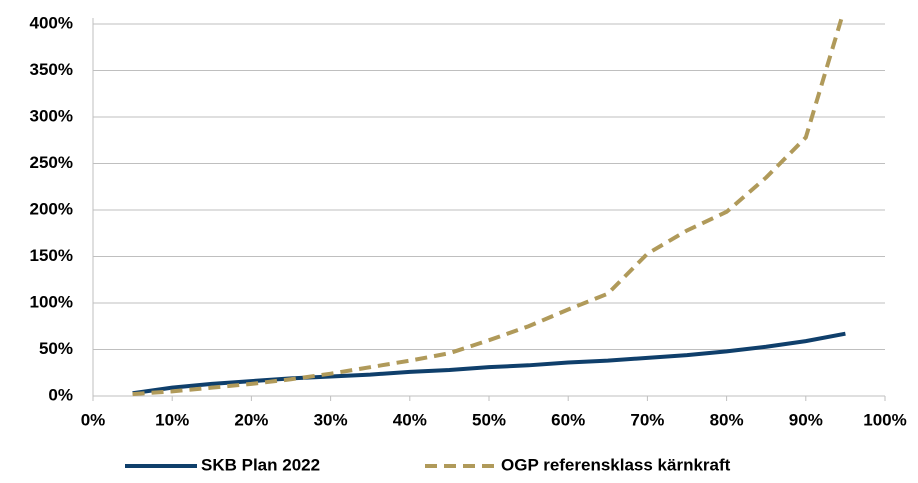 This screenshot has height=483, width=918. What do you see at coordinates (56, 348) in the screenshot?
I see `y-tick-label: 50%` at bounding box center [56, 348].